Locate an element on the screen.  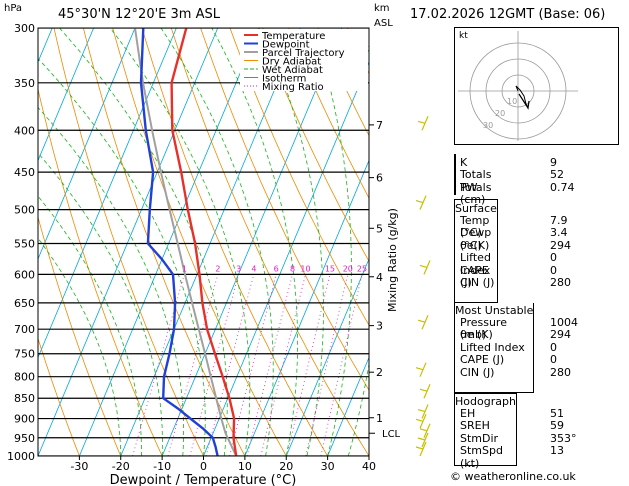
mixing-ratio-label: 25 is located at coordinates (362, 268).